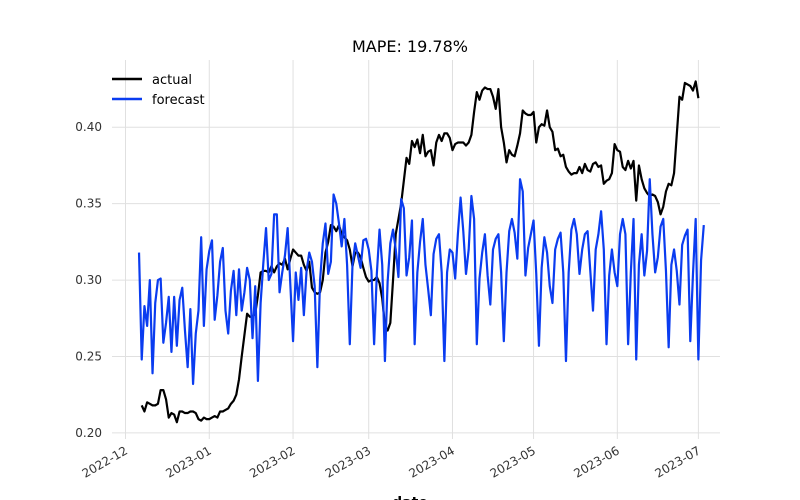 This screenshot has height=500, width=800. What do you see at coordinates (88, 204) in the screenshot?
I see `y-tick-label: 0.35` at bounding box center [88, 204].